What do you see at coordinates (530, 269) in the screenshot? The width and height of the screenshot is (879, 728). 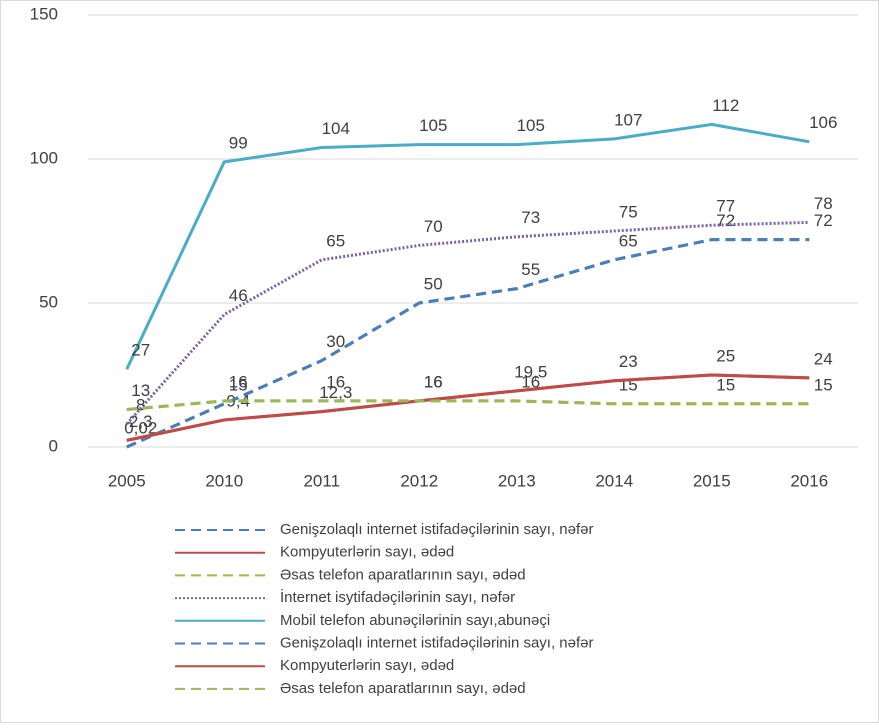 I see `data-label: 55` at bounding box center [530, 269].